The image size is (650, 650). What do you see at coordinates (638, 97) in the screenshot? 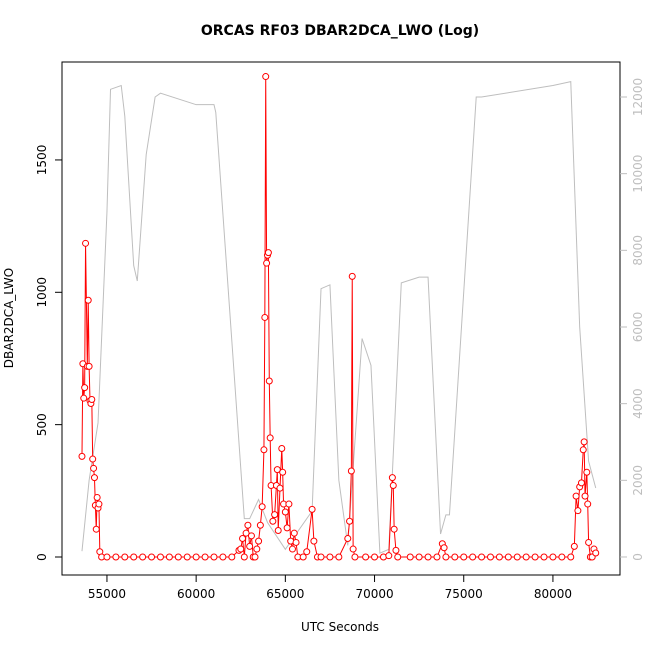
I see `y2-tick-label: 12000` at bounding box center [638, 97].